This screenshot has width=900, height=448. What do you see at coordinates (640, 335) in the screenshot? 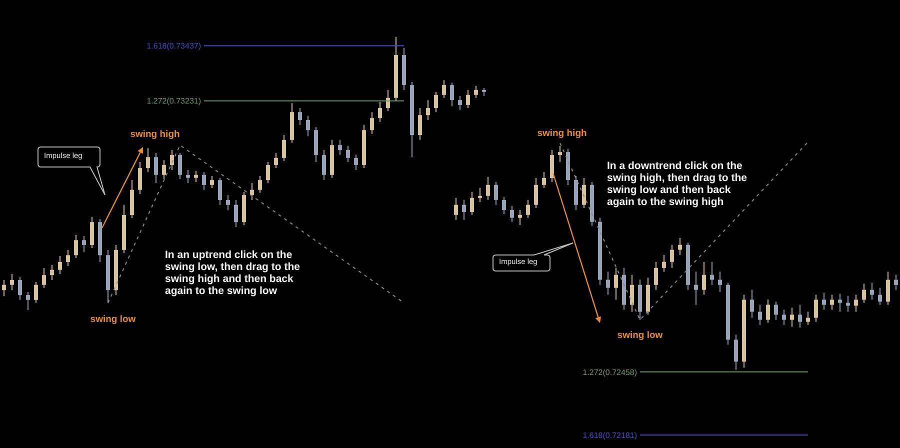
I see `annotation: swing low` at bounding box center [640, 335].